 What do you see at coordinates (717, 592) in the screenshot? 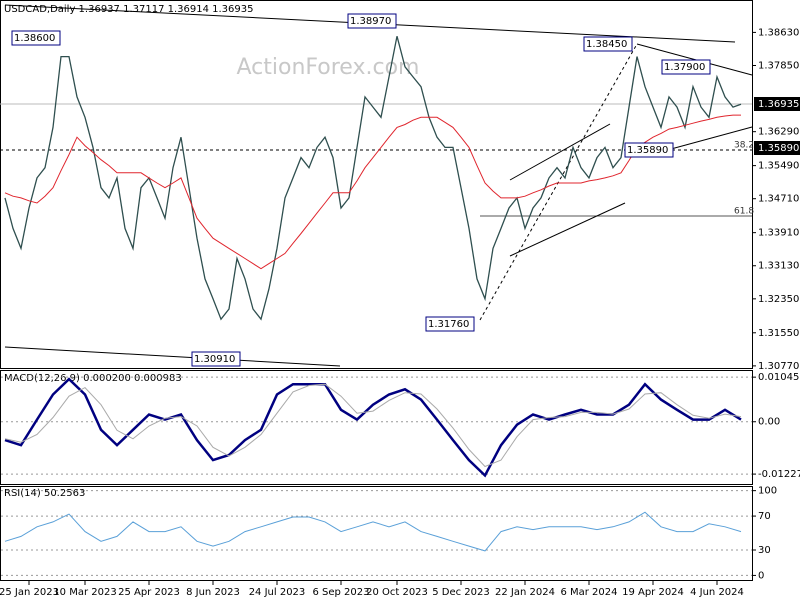
I see `x-tick-label: 4 Jun 2024` at bounding box center [717, 592].